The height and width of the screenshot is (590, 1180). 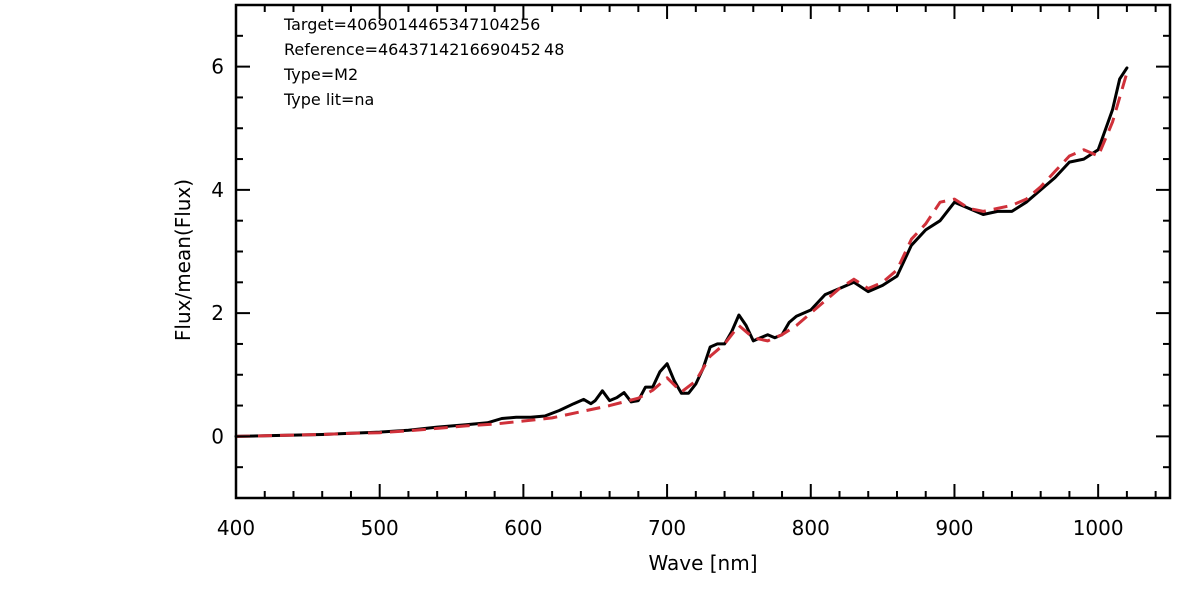 What do you see at coordinates (217, 67) in the screenshot?
I see `y-tick-label: 6` at bounding box center [217, 67].